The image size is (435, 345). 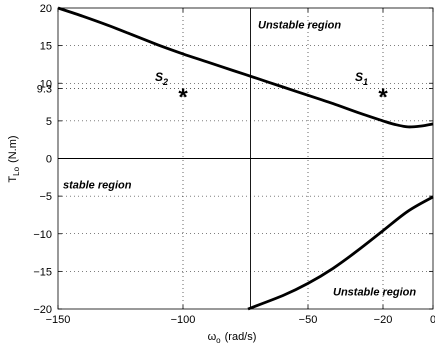 I want to click on point-label-s2: S2, so click(x=161, y=78).